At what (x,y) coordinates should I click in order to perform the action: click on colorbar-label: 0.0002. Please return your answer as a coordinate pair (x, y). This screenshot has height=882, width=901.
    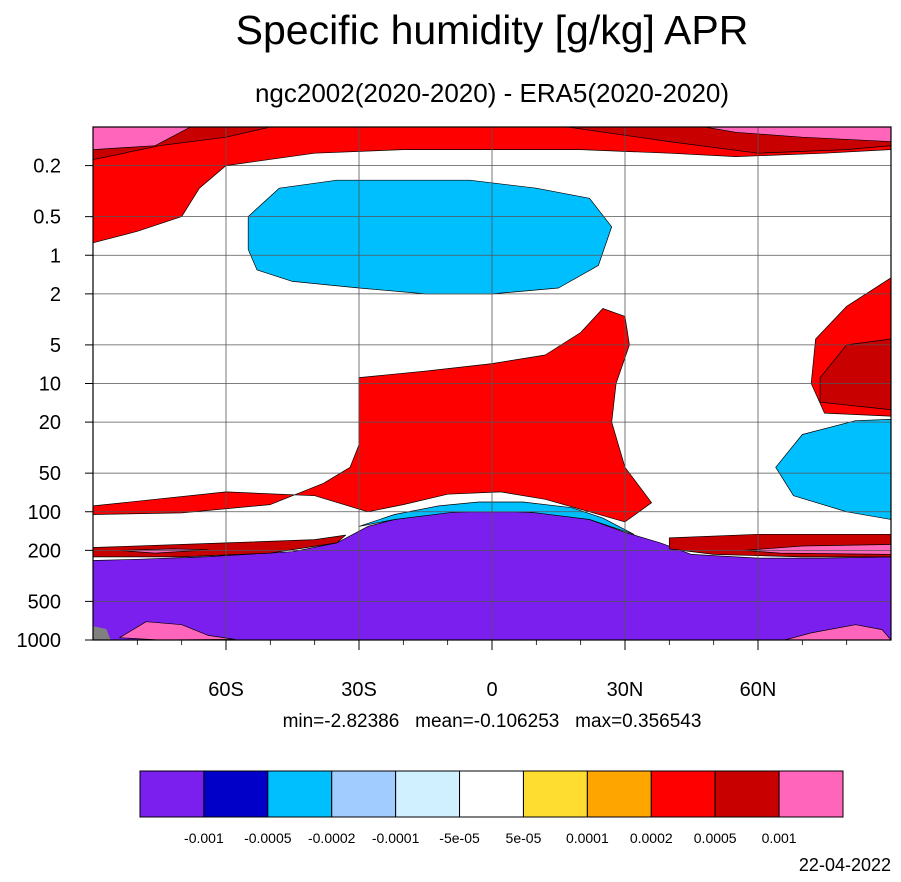
    Looking at the image, I should click on (651, 838).